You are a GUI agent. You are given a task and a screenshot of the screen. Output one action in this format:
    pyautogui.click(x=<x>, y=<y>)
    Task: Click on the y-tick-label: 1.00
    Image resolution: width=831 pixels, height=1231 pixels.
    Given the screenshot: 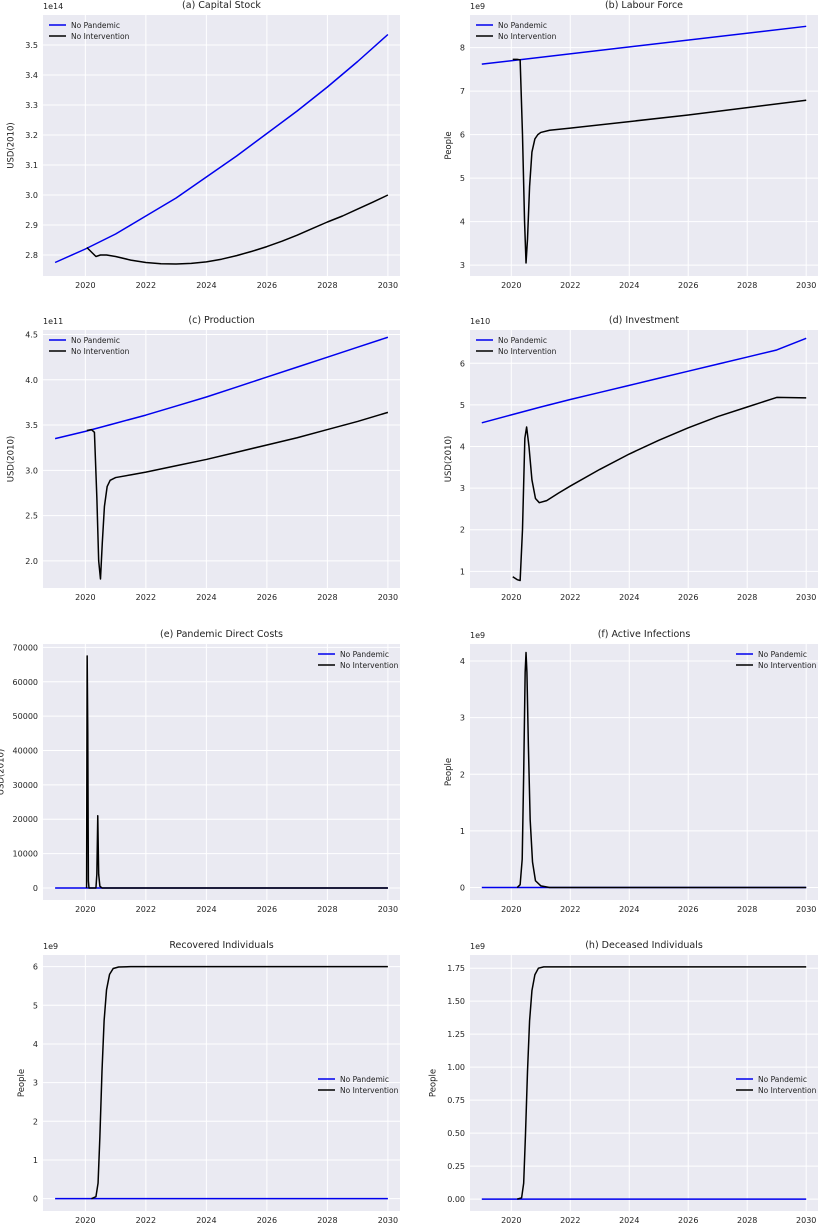 What is the action you would take?
    pyautogui.click(x=456, y=1067)
    